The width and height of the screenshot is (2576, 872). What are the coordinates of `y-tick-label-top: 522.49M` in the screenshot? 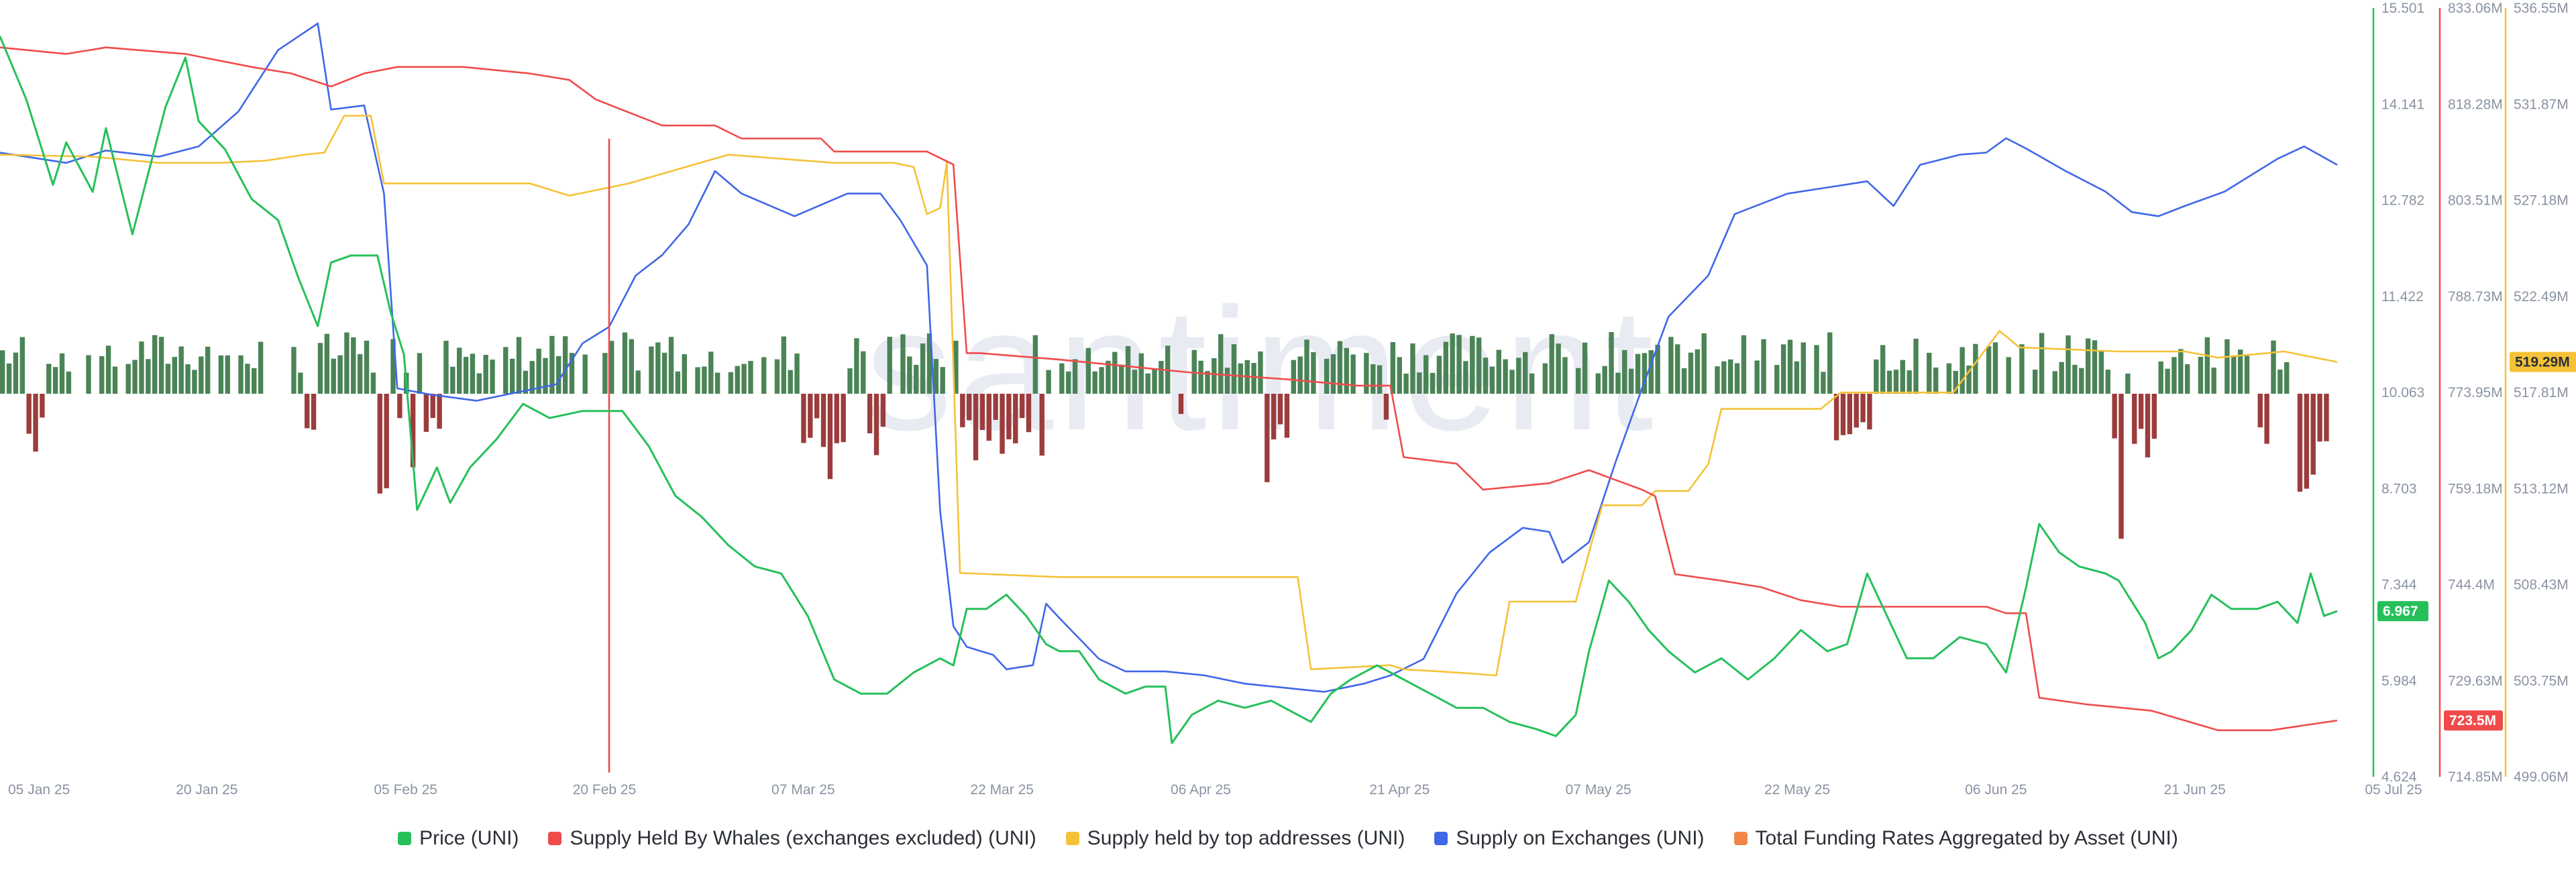 It's located at (2541, 297).